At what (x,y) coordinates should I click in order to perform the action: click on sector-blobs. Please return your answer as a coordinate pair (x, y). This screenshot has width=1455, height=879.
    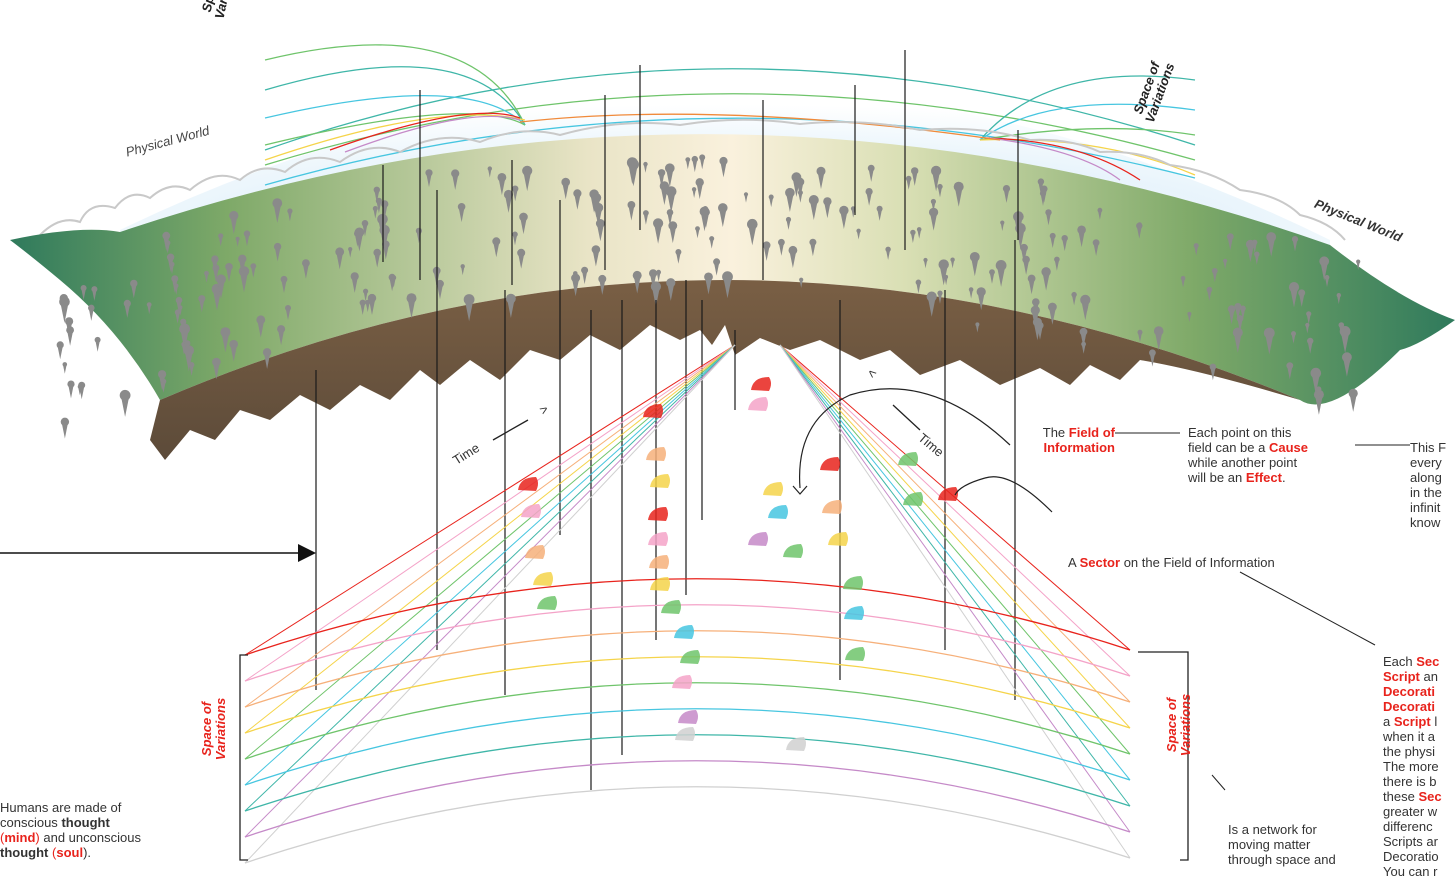
    Looking at the image, I should click on (738, 564).